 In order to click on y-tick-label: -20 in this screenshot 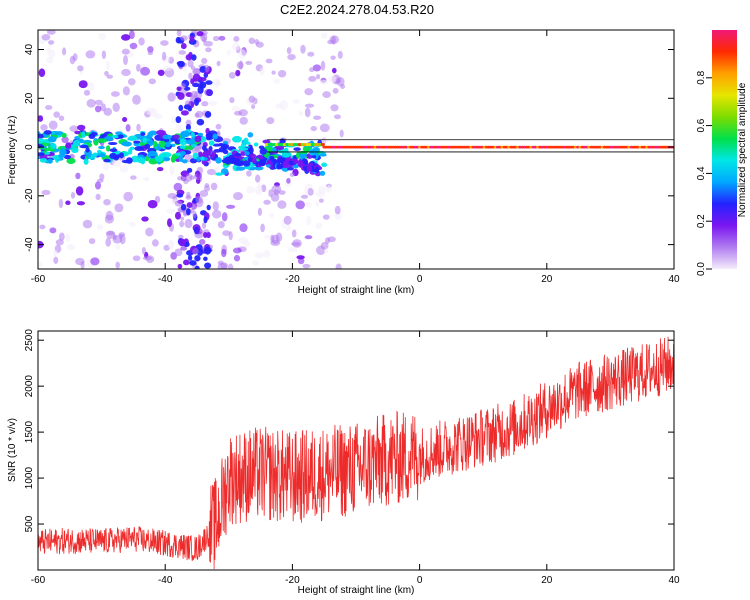, I will do `click(29, 195)`.